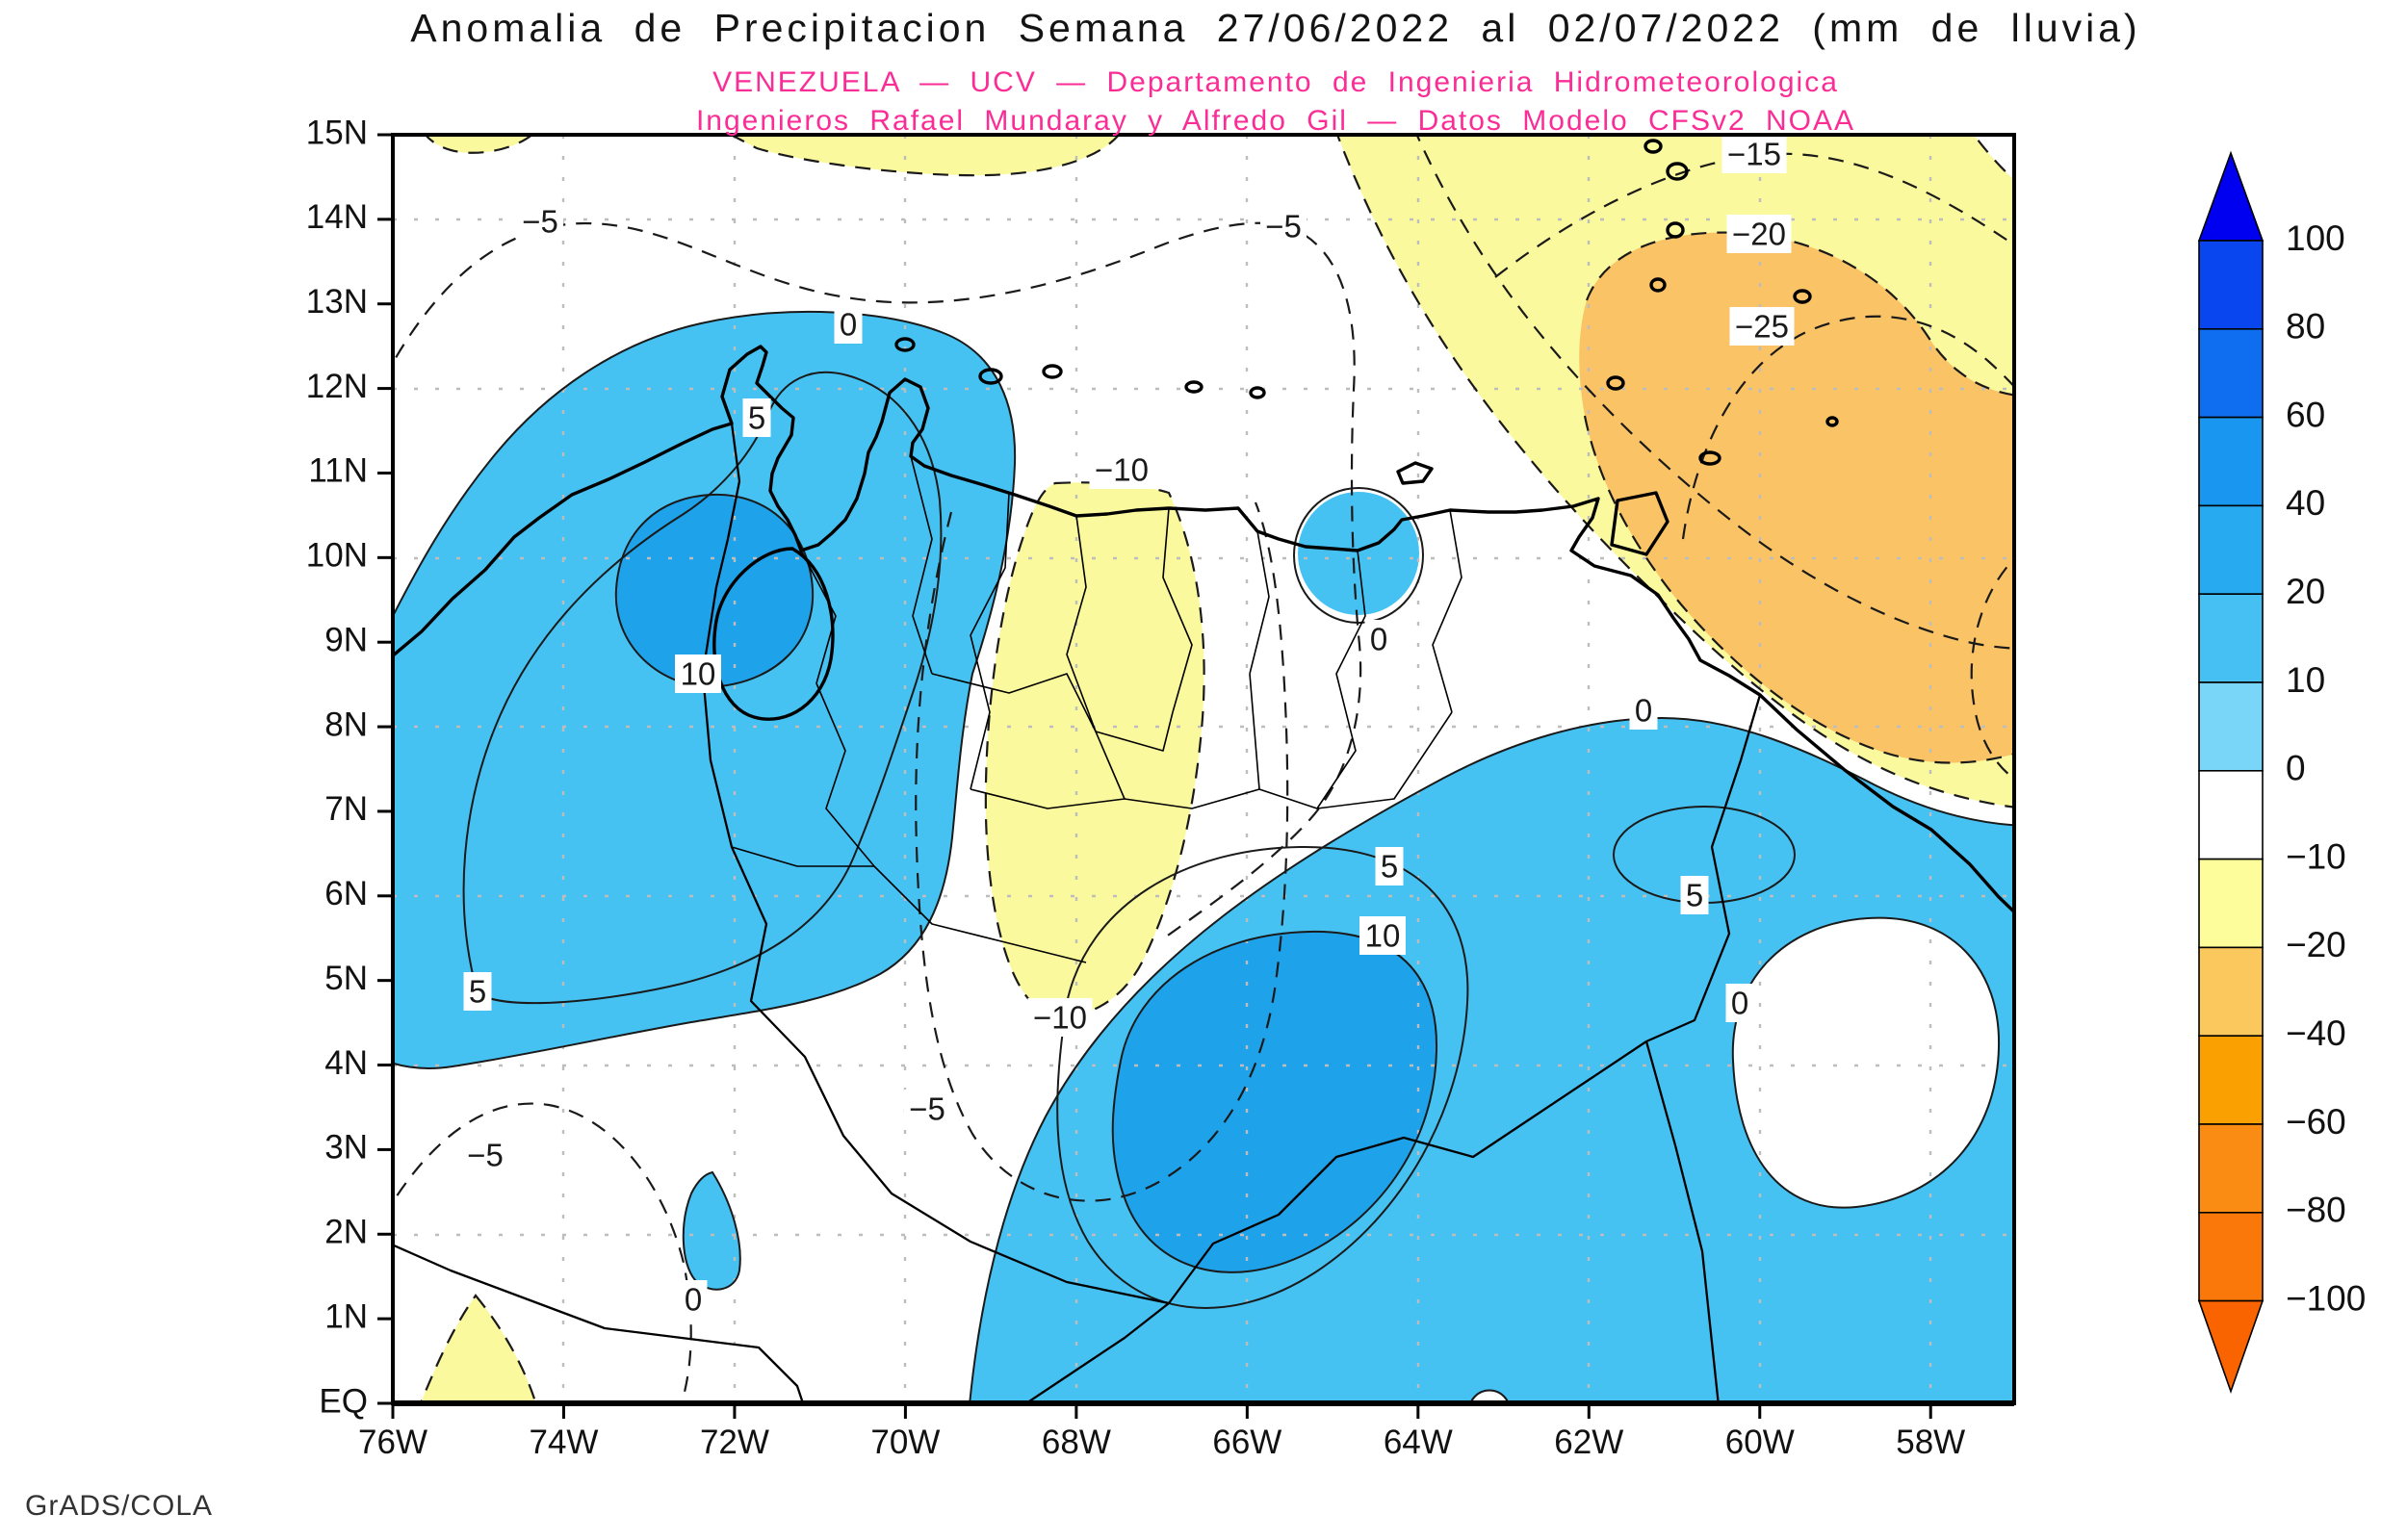  What do you see at coordinates (2305, 591) in the screenshot?
I see `colorbar-tick-label: 20` at bounding box center [2305, 591].